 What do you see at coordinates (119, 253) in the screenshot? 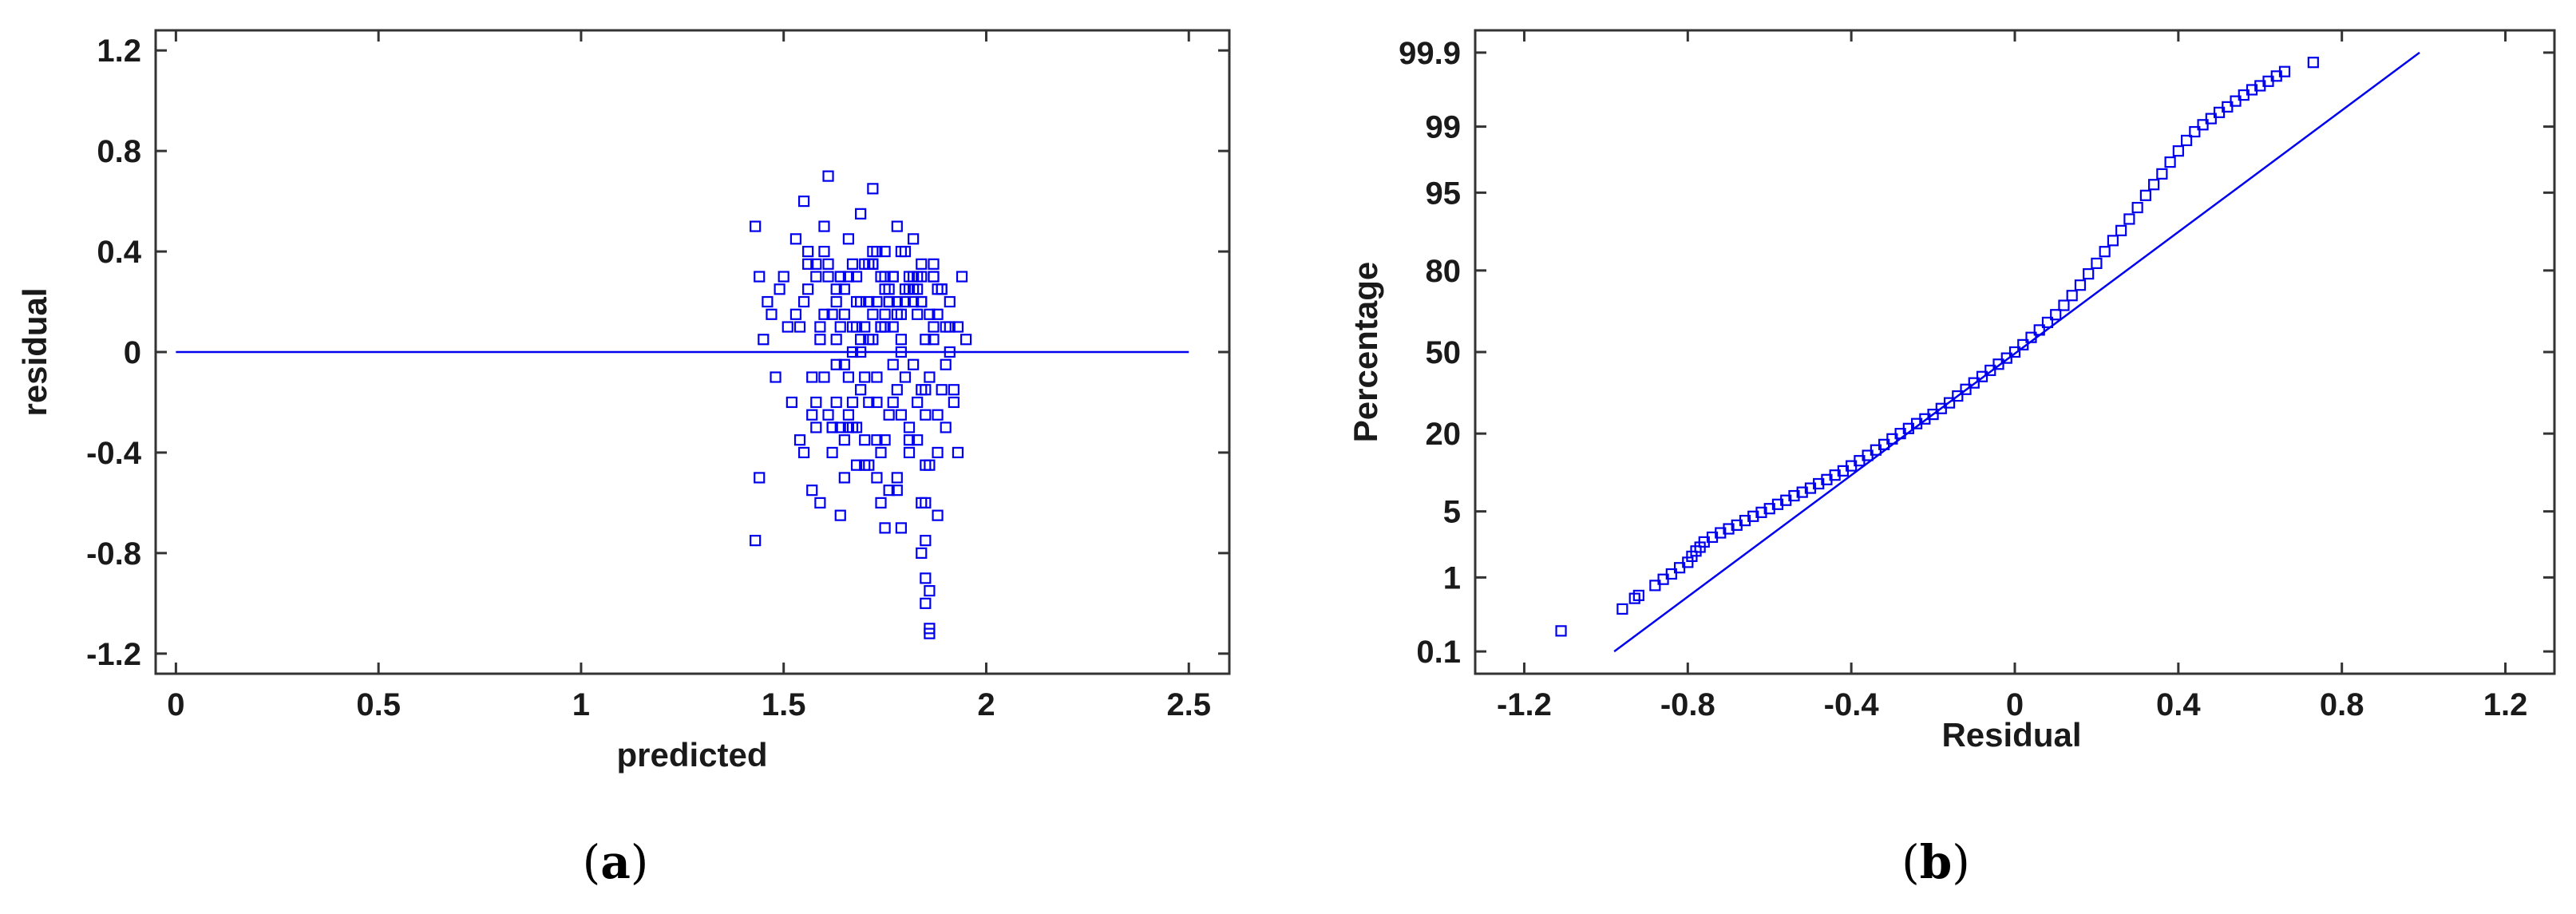
I see `y-tick-label-a: 0.4` at bounding box center [119, 253].